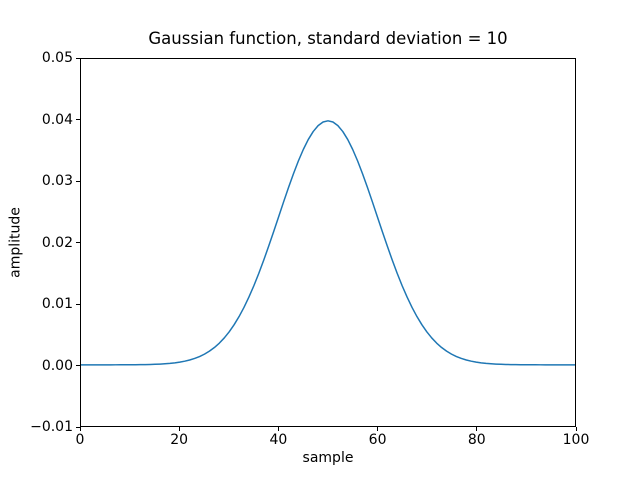 The height and width of the screenshot is (480, 640). What do you see at coordinates (57, 181) in the screenshot?
I see `y-tick-label: 0.03` at bounding box center [57, 181].